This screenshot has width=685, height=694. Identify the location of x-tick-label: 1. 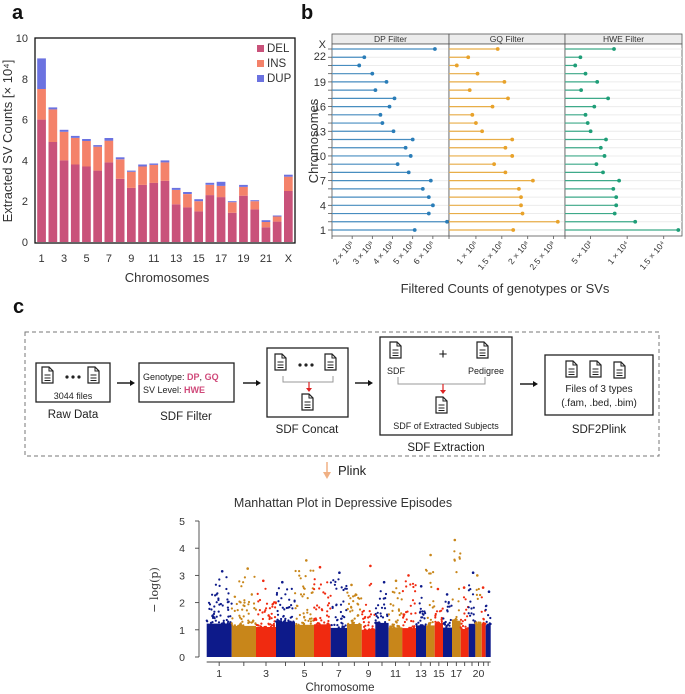
(219, 674).